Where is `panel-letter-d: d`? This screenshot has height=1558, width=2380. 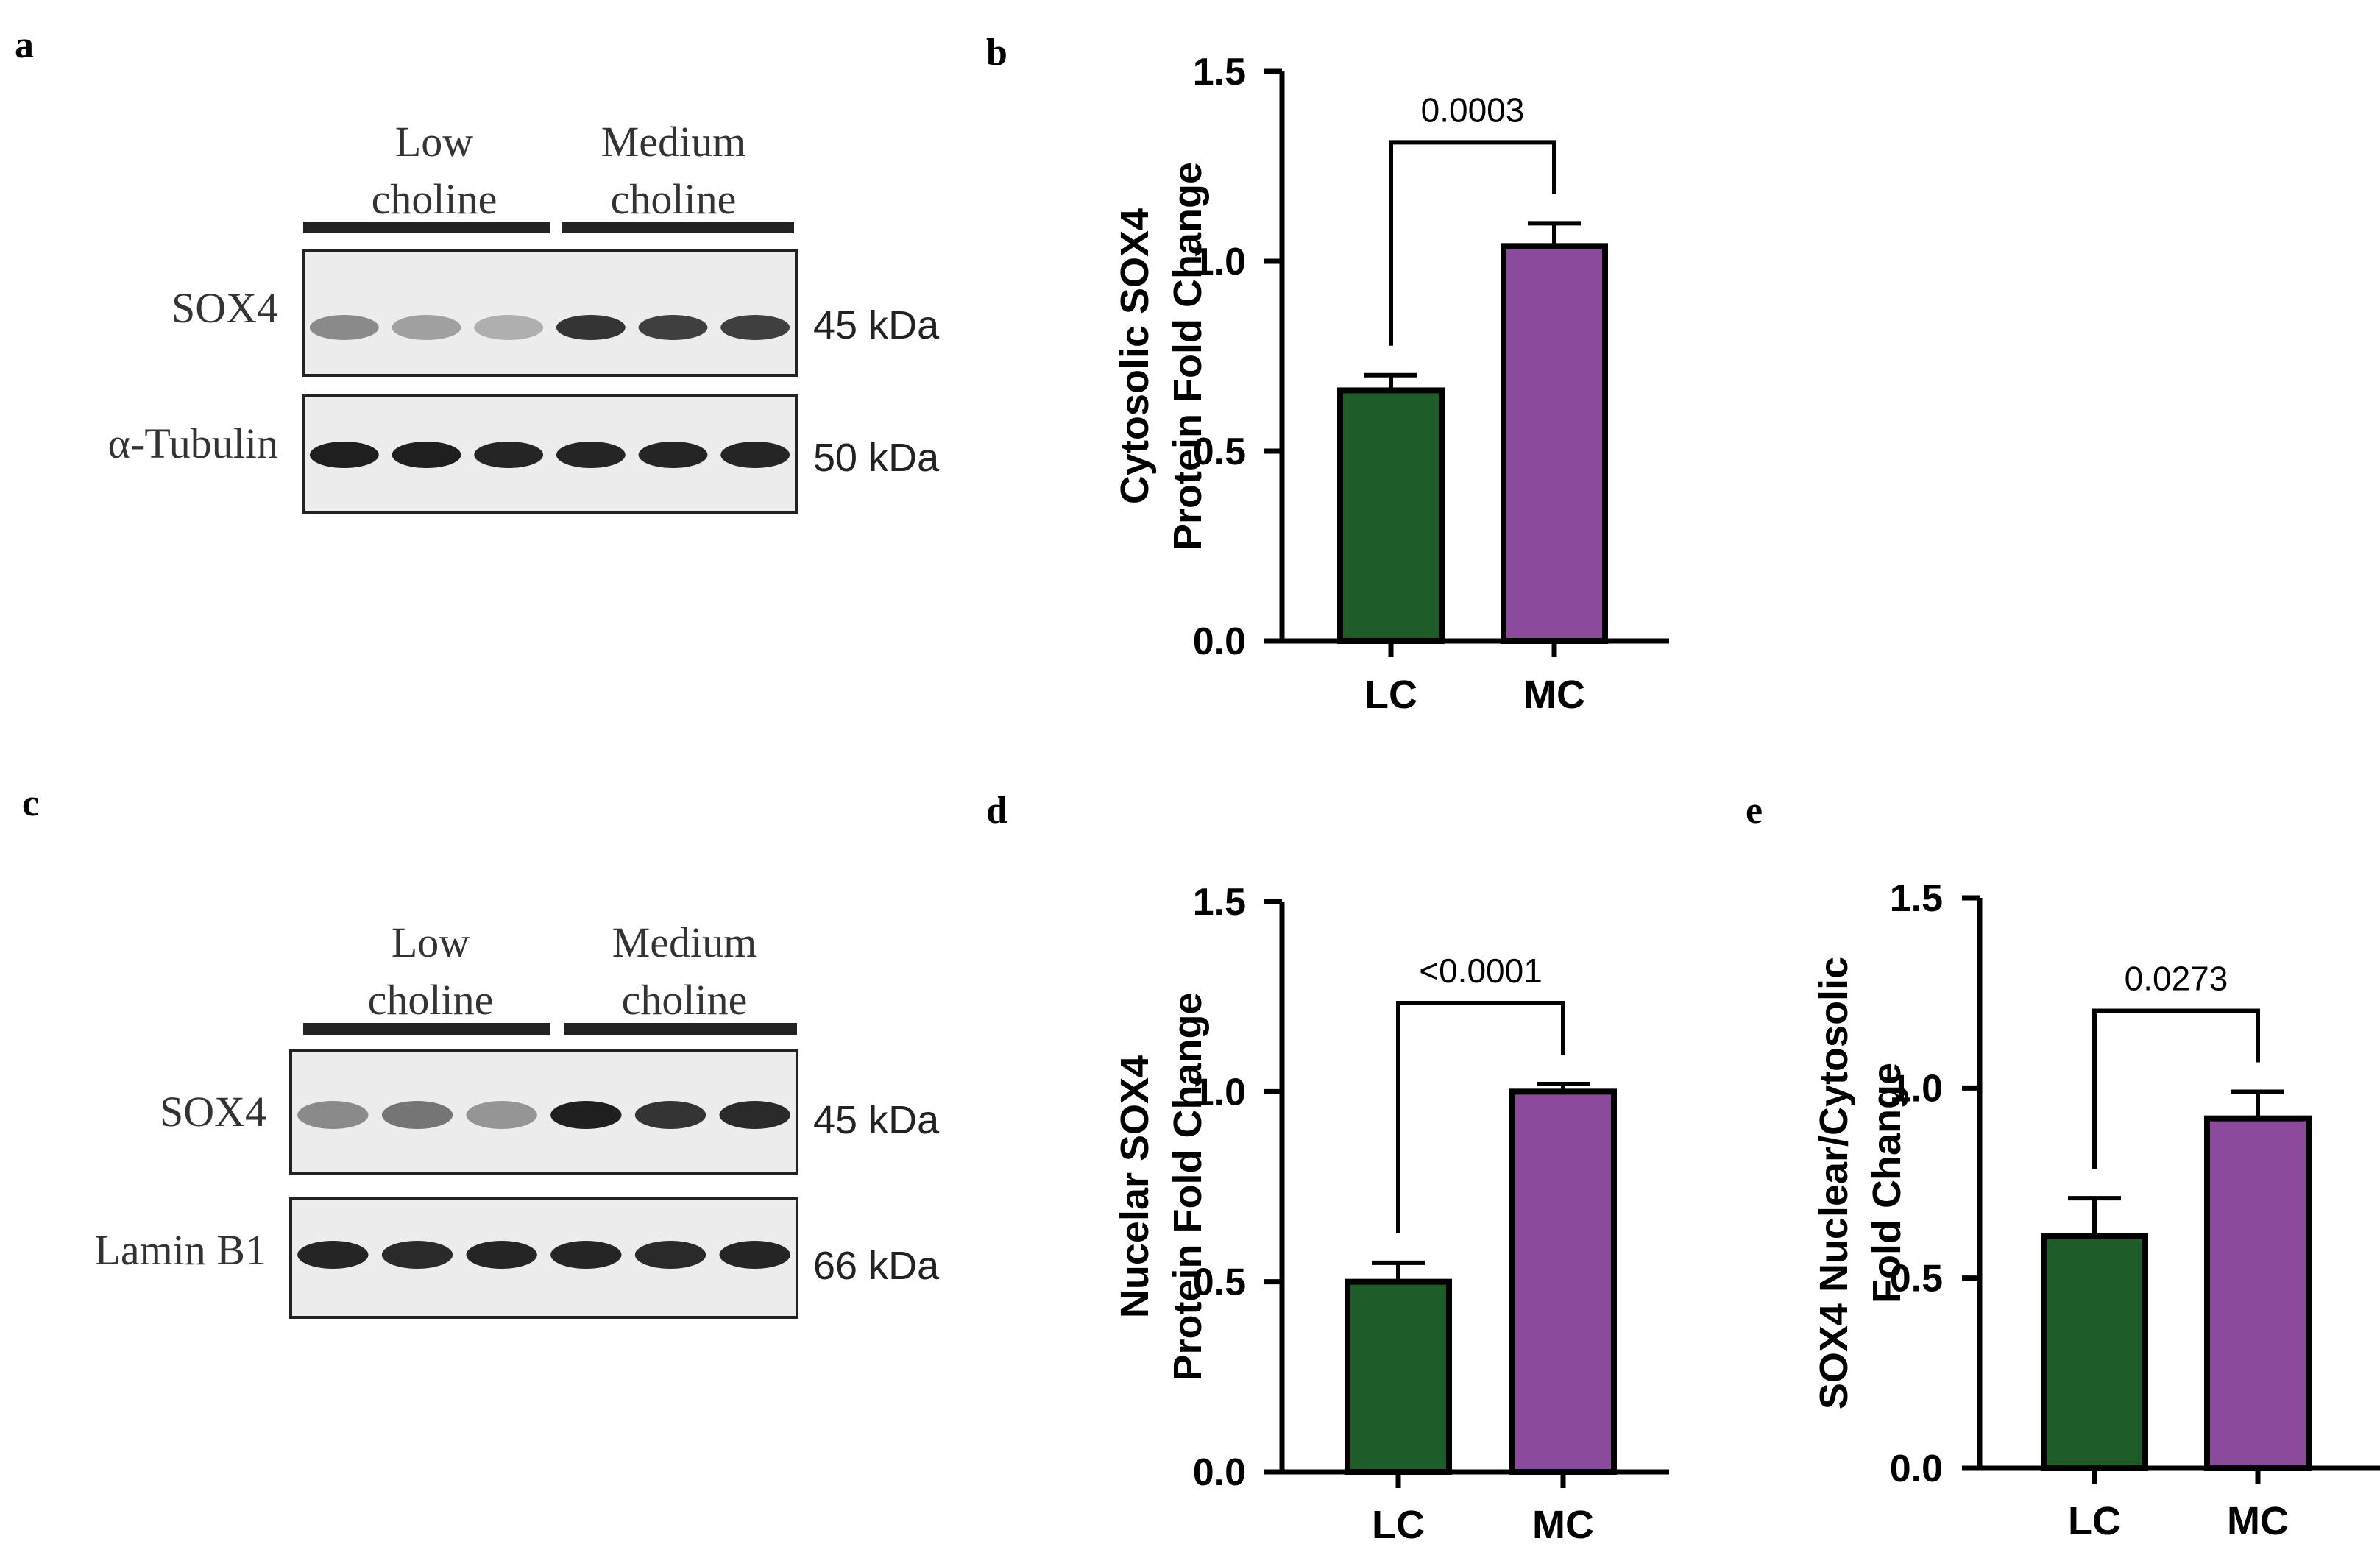
panel-letter-d: d is located at coordinates (996, 811).